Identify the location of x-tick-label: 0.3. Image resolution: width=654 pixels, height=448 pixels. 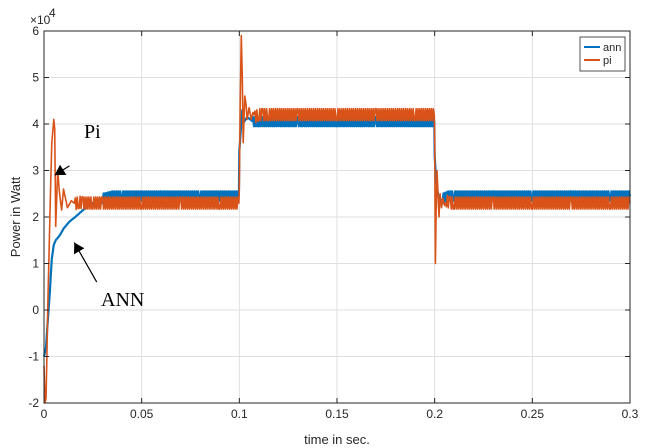
(630, 414).